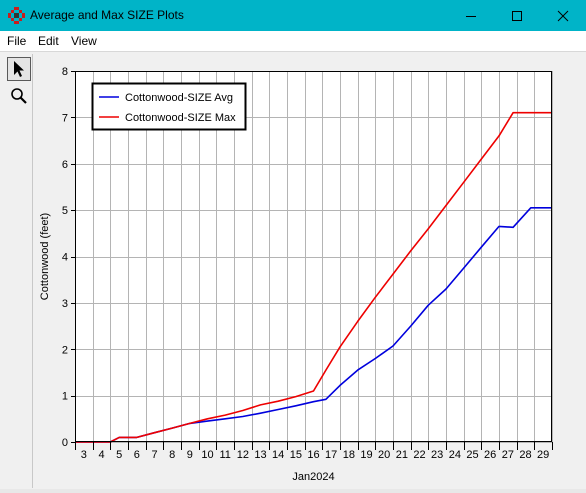  Describe the element at coordinates (179, 98) in the screenshot. I see `legend-label: Cottonwood-SIZE Avg` at that location.